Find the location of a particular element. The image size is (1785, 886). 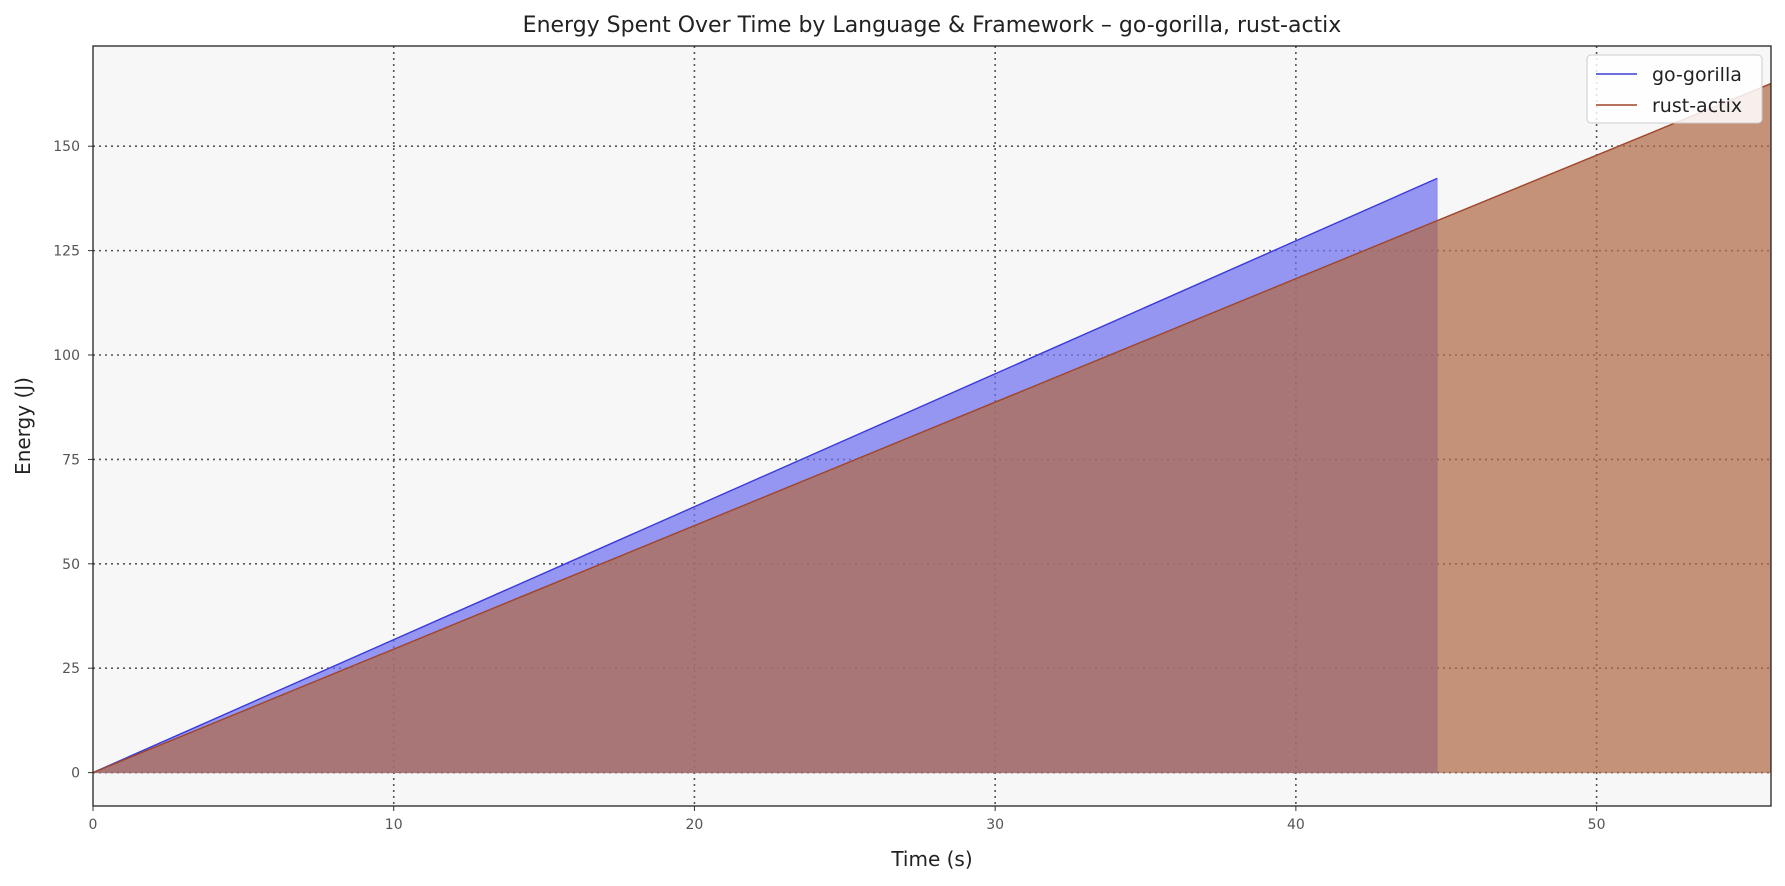

x-tick-label: 20 is located at coordinates (695, 825).